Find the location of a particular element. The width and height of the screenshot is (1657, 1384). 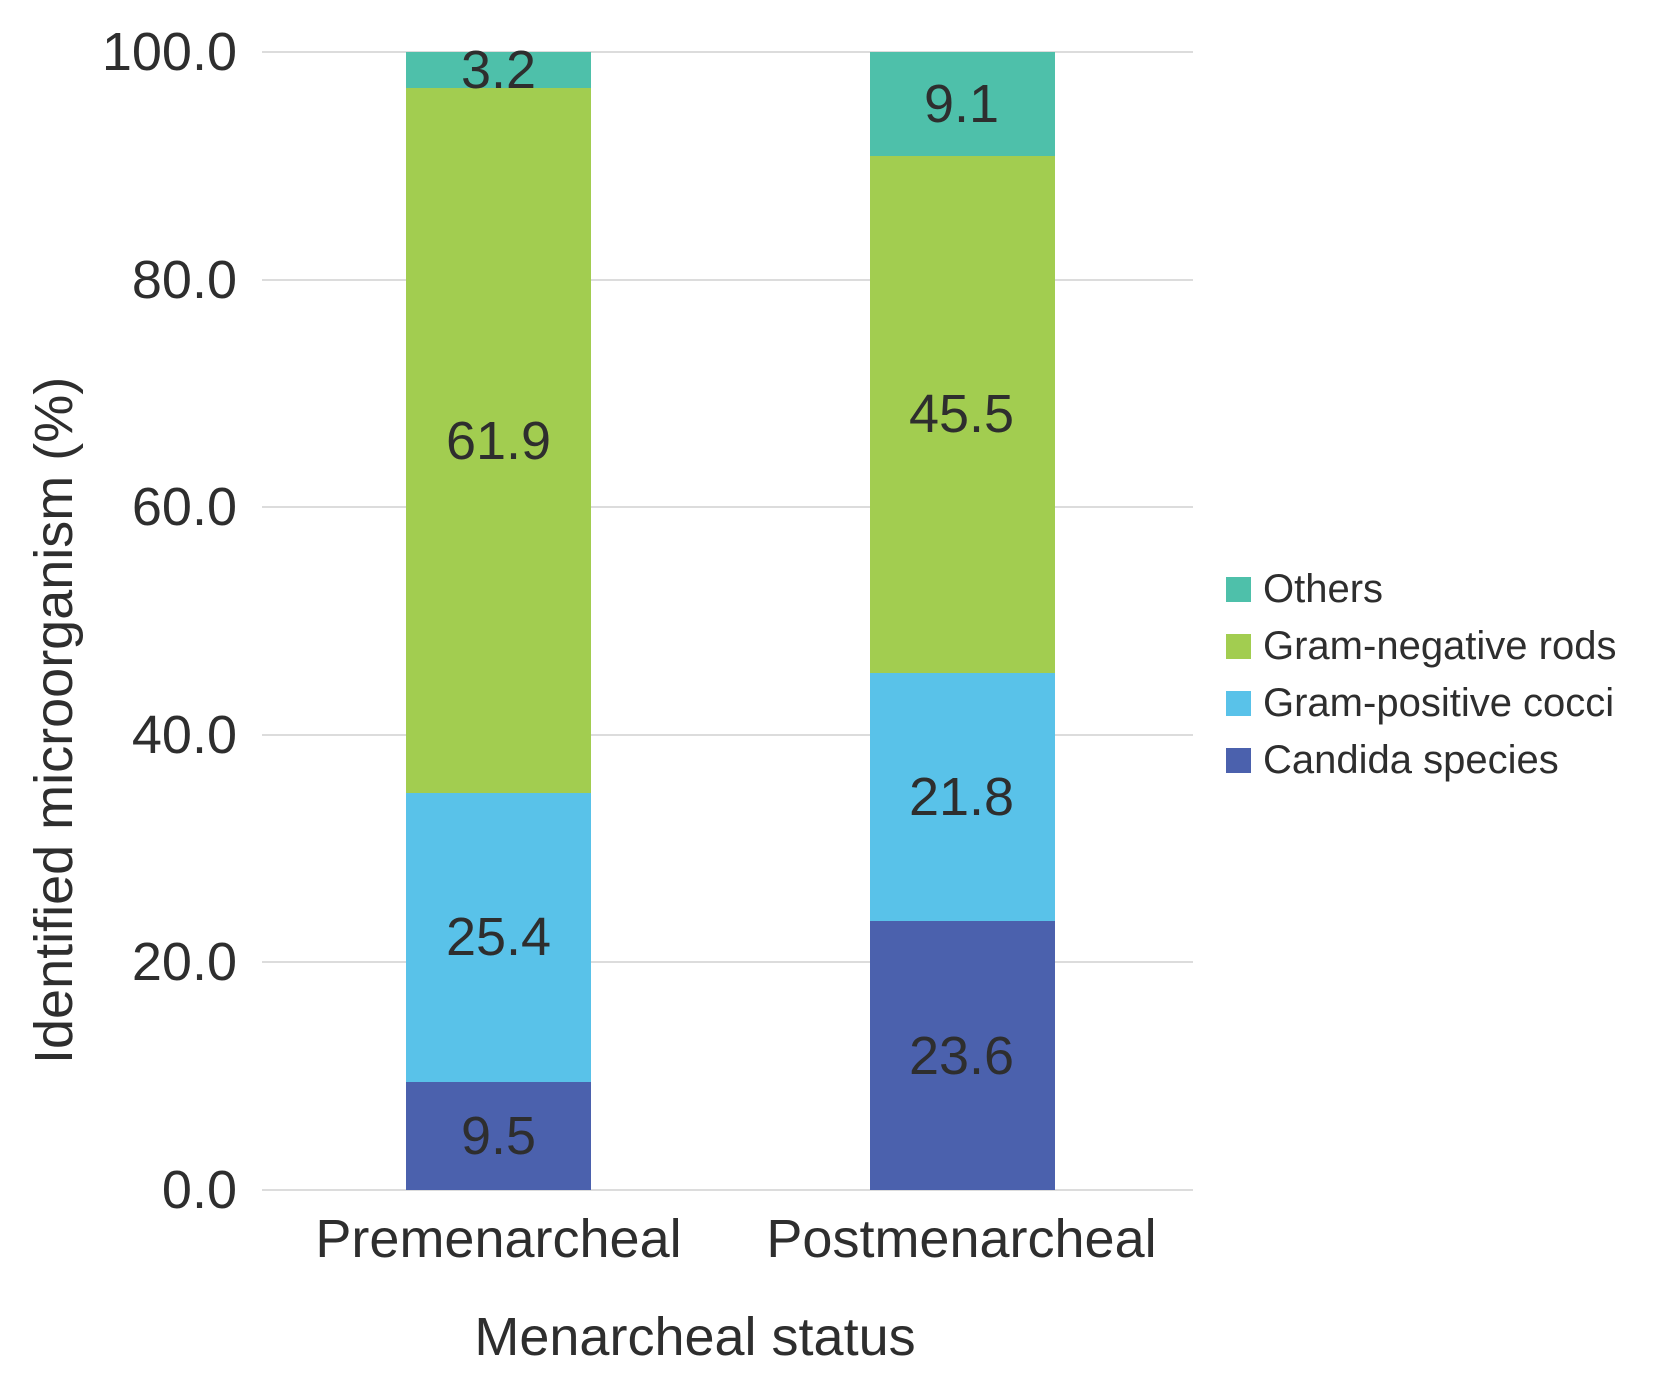

value-label-gram-positive-cocci-premenarcheal: 25.4 is located at coordinates (498, 937).